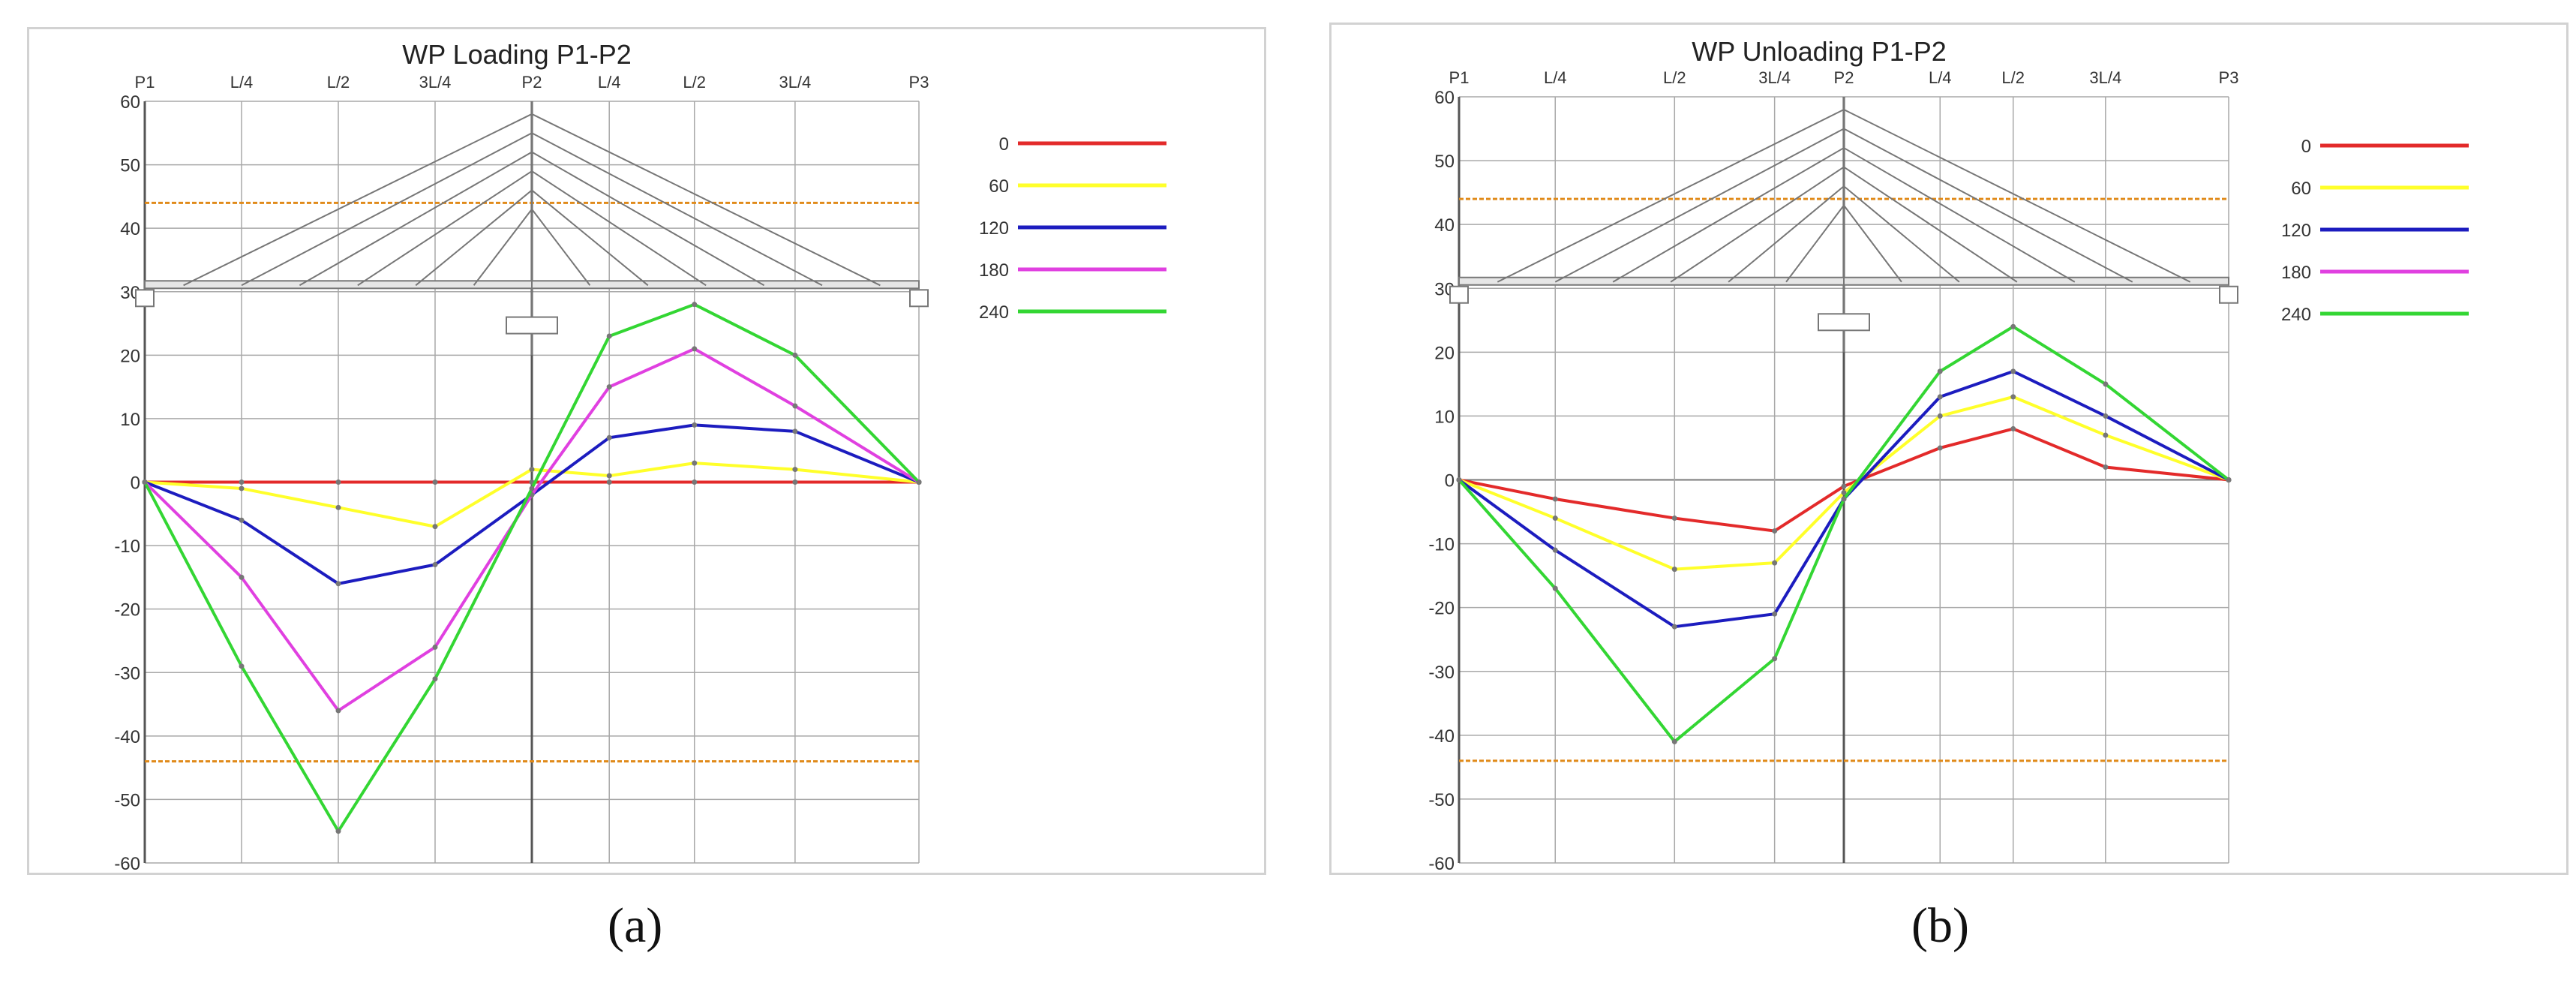  I want to click on x-tick-label: P2, so click(532, 83).